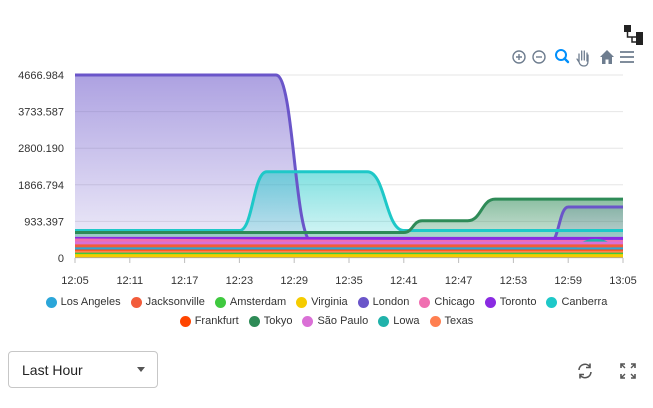 Image resolution: width=653 pixels, height=408 pixels. I want to click on legend-label: Lowa, so click(406, 321).